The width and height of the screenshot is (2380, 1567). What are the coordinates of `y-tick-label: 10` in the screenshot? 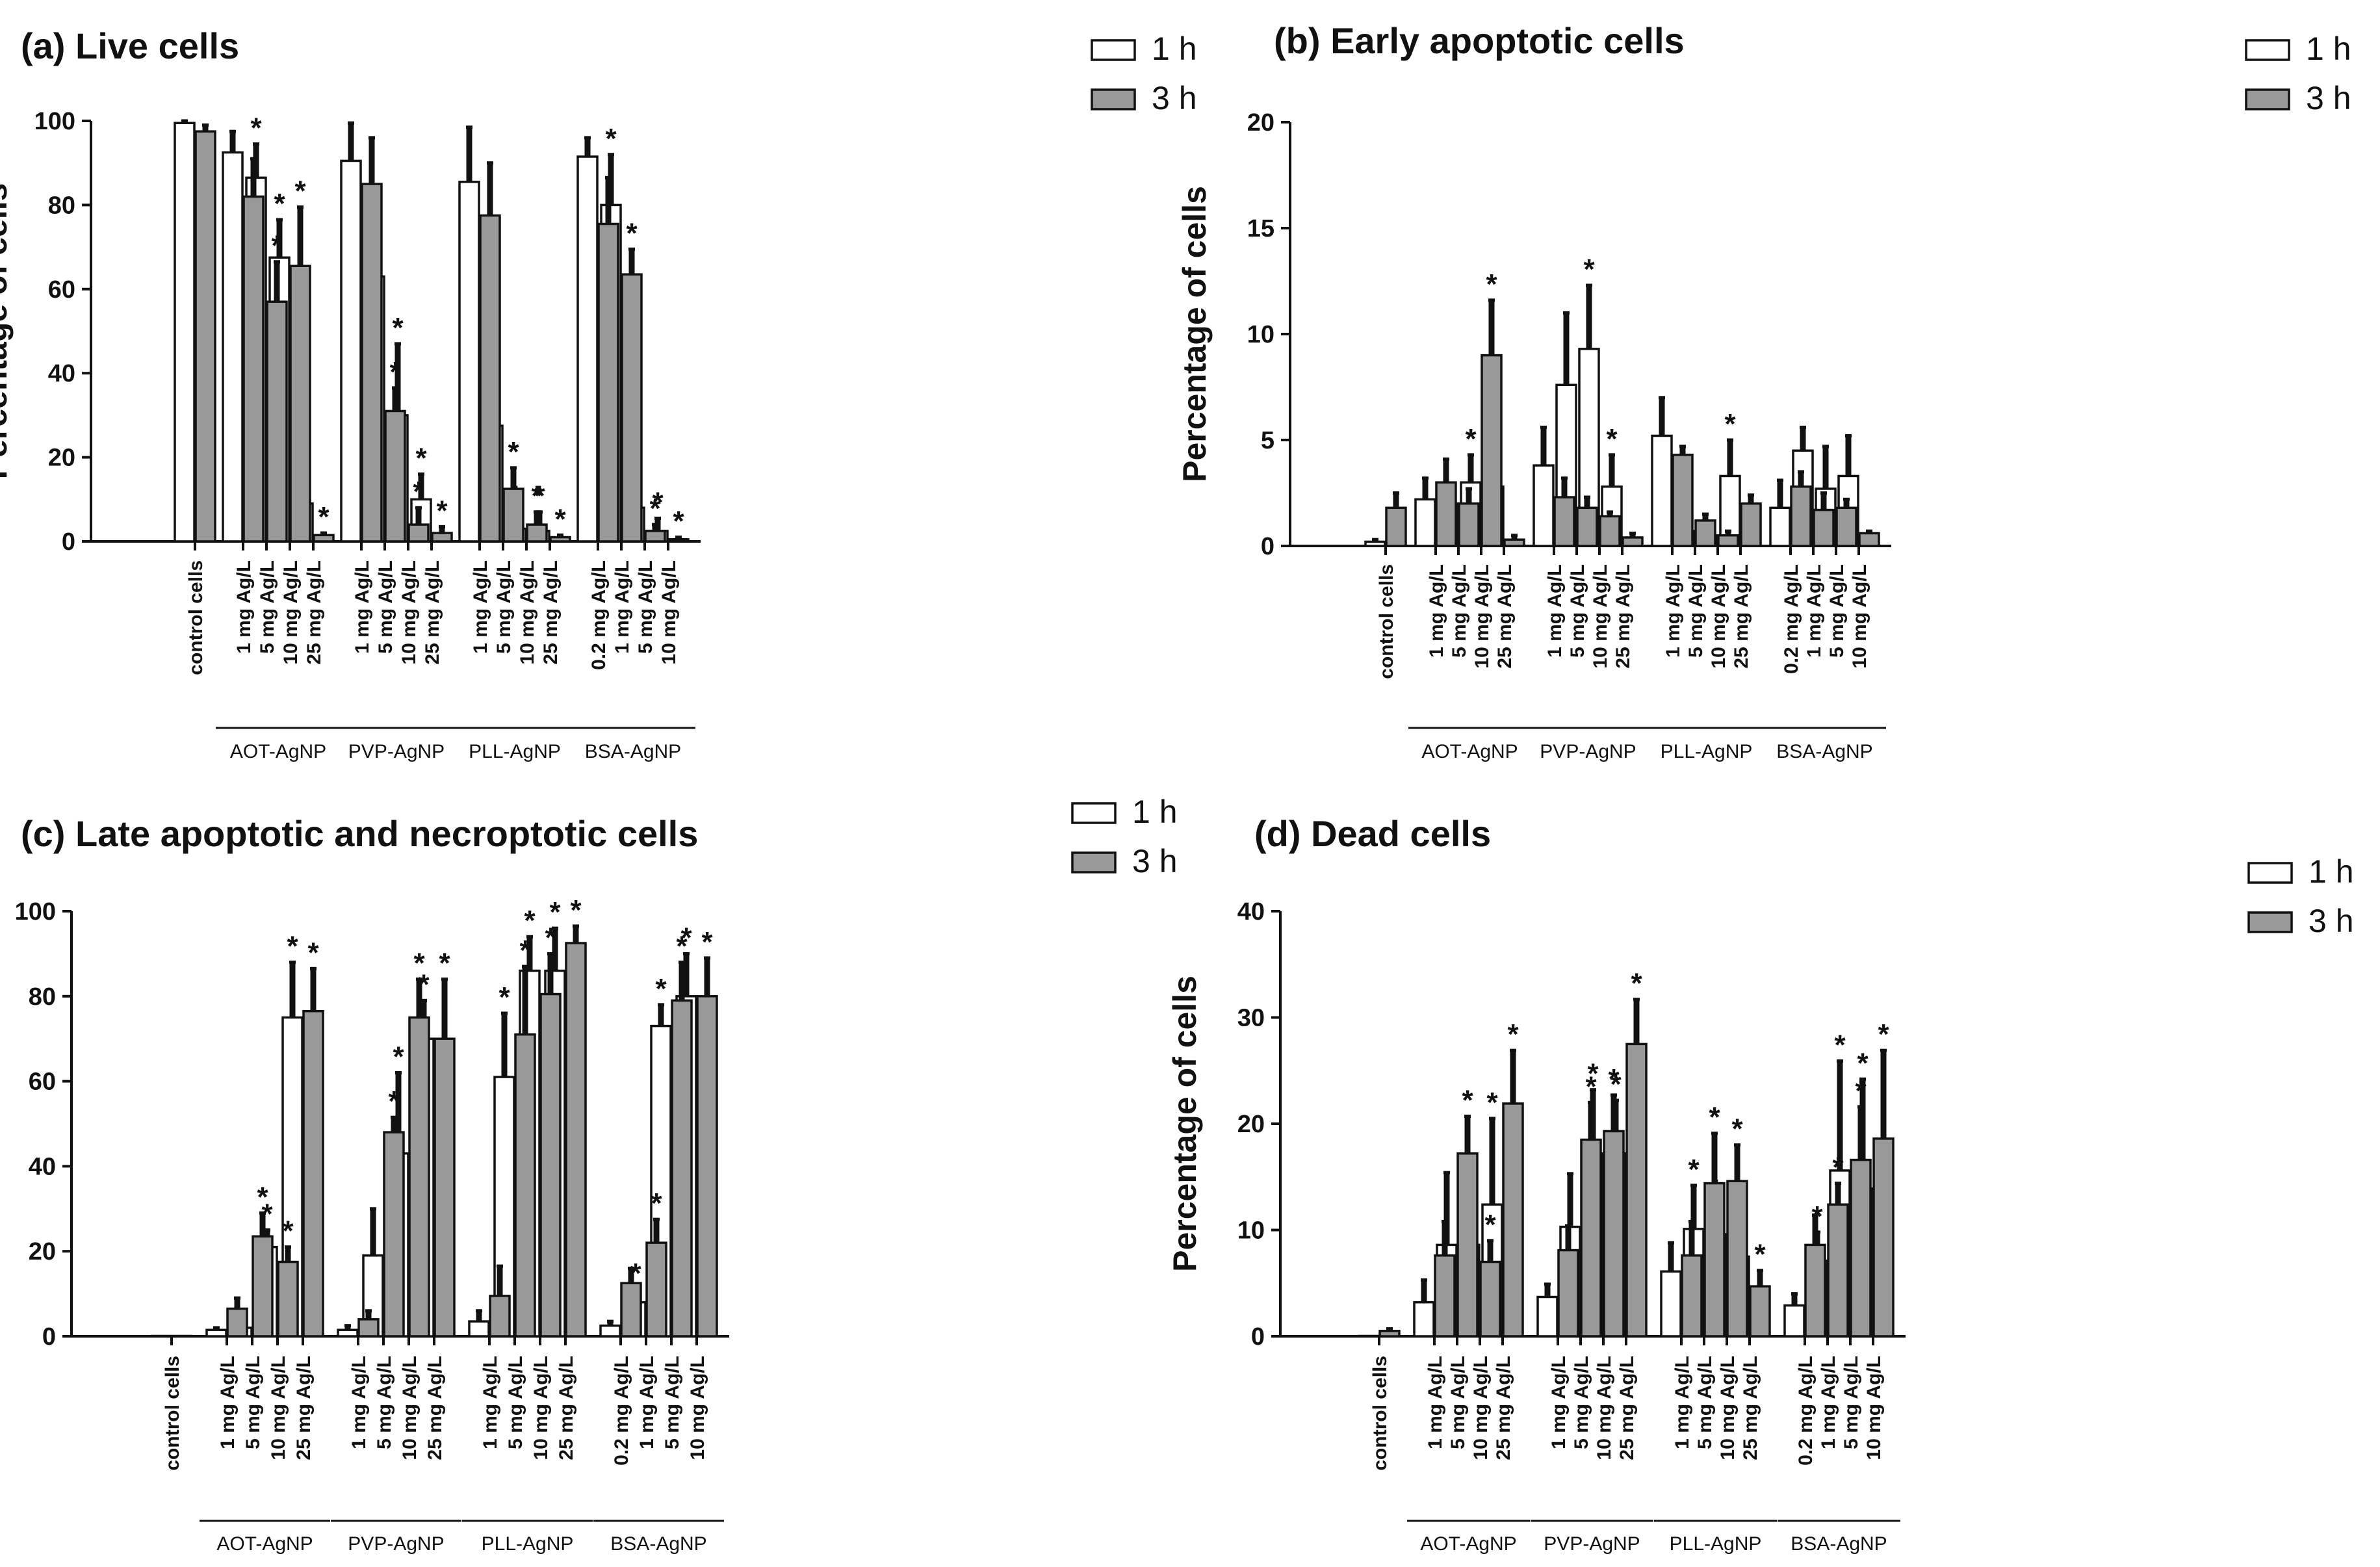 It's located at (1260, 334).